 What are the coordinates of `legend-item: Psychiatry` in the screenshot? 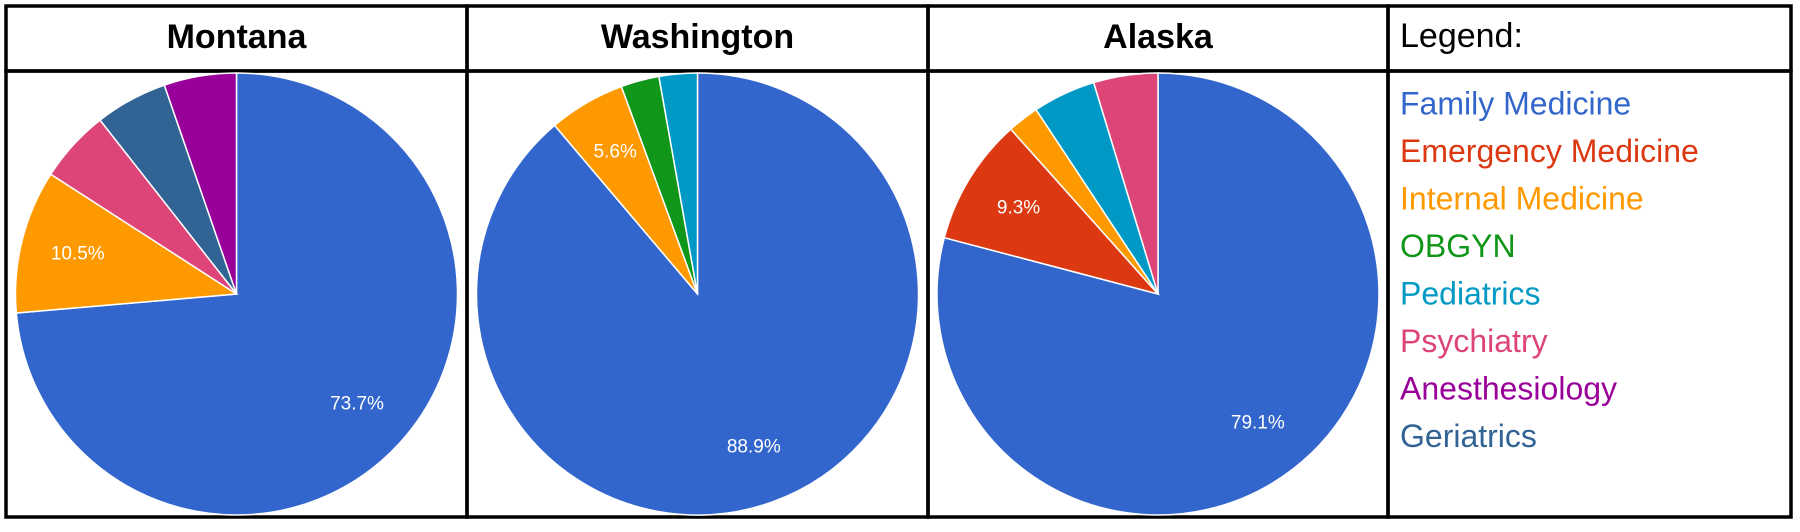 It's located at (1474, 341).